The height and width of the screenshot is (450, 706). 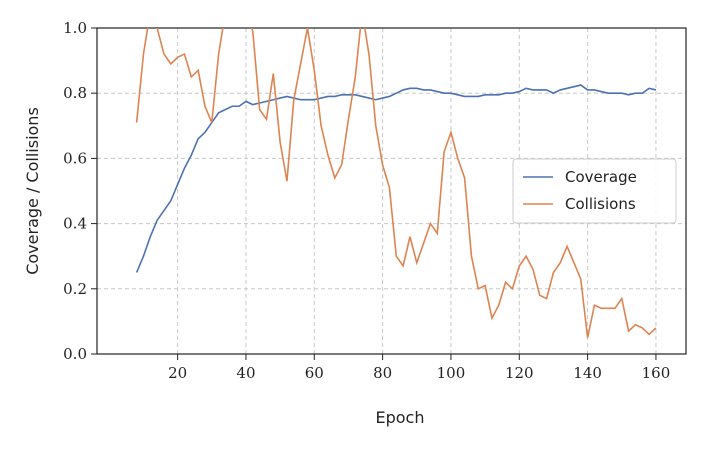 What do you see at coordinates (451, 373) in the screenshot?
I see `x-tick-label: 100` at bounding box center [451, 373].